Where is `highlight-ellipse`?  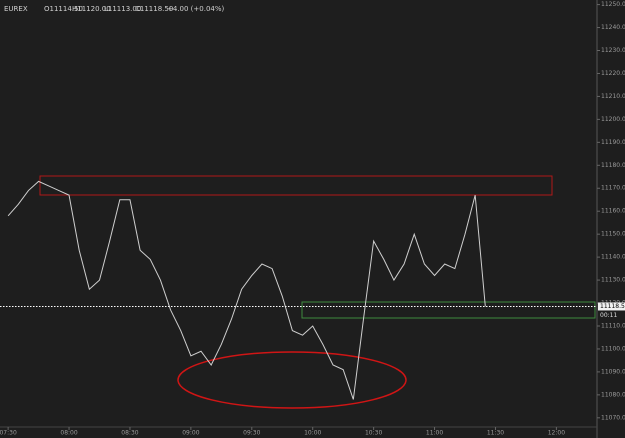
highlight-ellipse is located at coordinates (292, 380).